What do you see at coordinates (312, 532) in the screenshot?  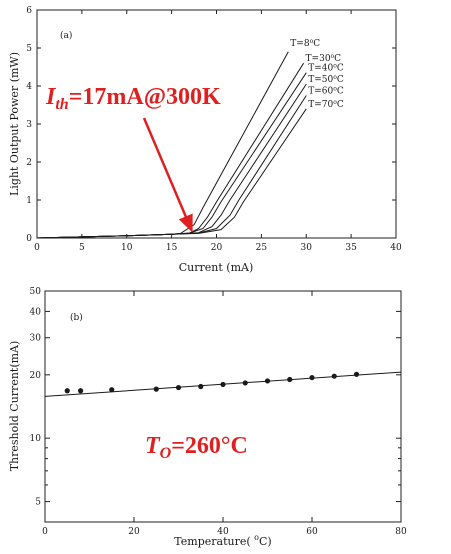 I see `panel-b-xtick-label: 60` at bounding box center [312, 532].